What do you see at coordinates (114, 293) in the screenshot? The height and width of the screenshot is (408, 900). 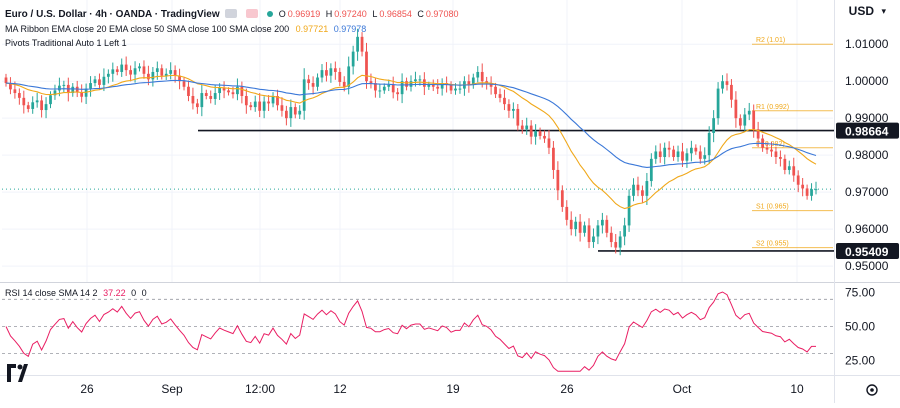 I see `rsi-value: 37.22` at bounding box center [114, 293].